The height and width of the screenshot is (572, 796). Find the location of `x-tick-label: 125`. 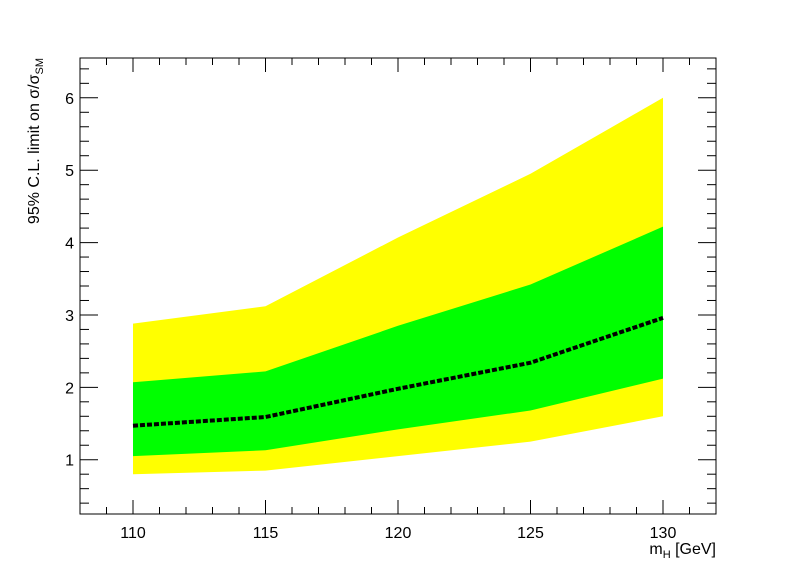

x-tick-label: 125 is located at coordinates (530, 533).